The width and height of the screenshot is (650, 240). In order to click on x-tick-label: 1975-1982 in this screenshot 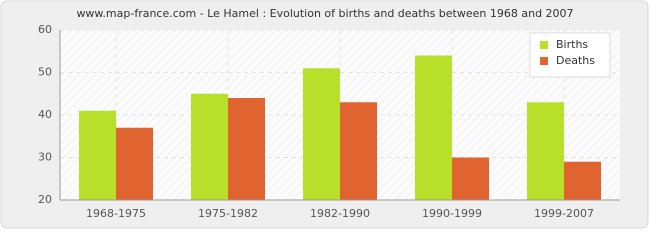, I will do `click(228, 213)`.